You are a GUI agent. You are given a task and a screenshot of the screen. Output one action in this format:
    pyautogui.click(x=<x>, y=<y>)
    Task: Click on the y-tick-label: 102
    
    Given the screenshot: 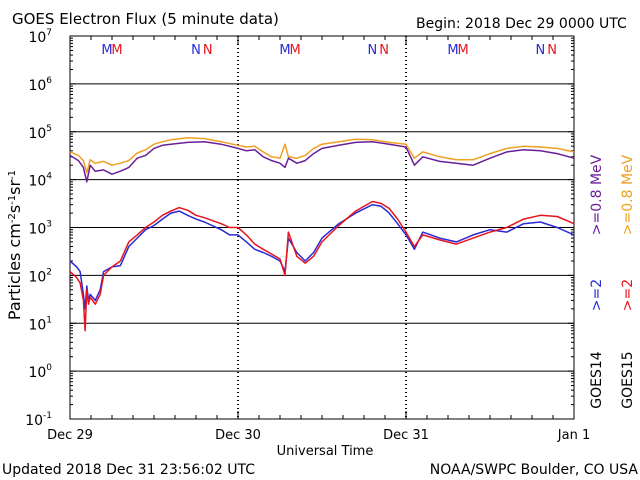 What is the action you would take?
    pyautogui.click(x=40, y=276)
    